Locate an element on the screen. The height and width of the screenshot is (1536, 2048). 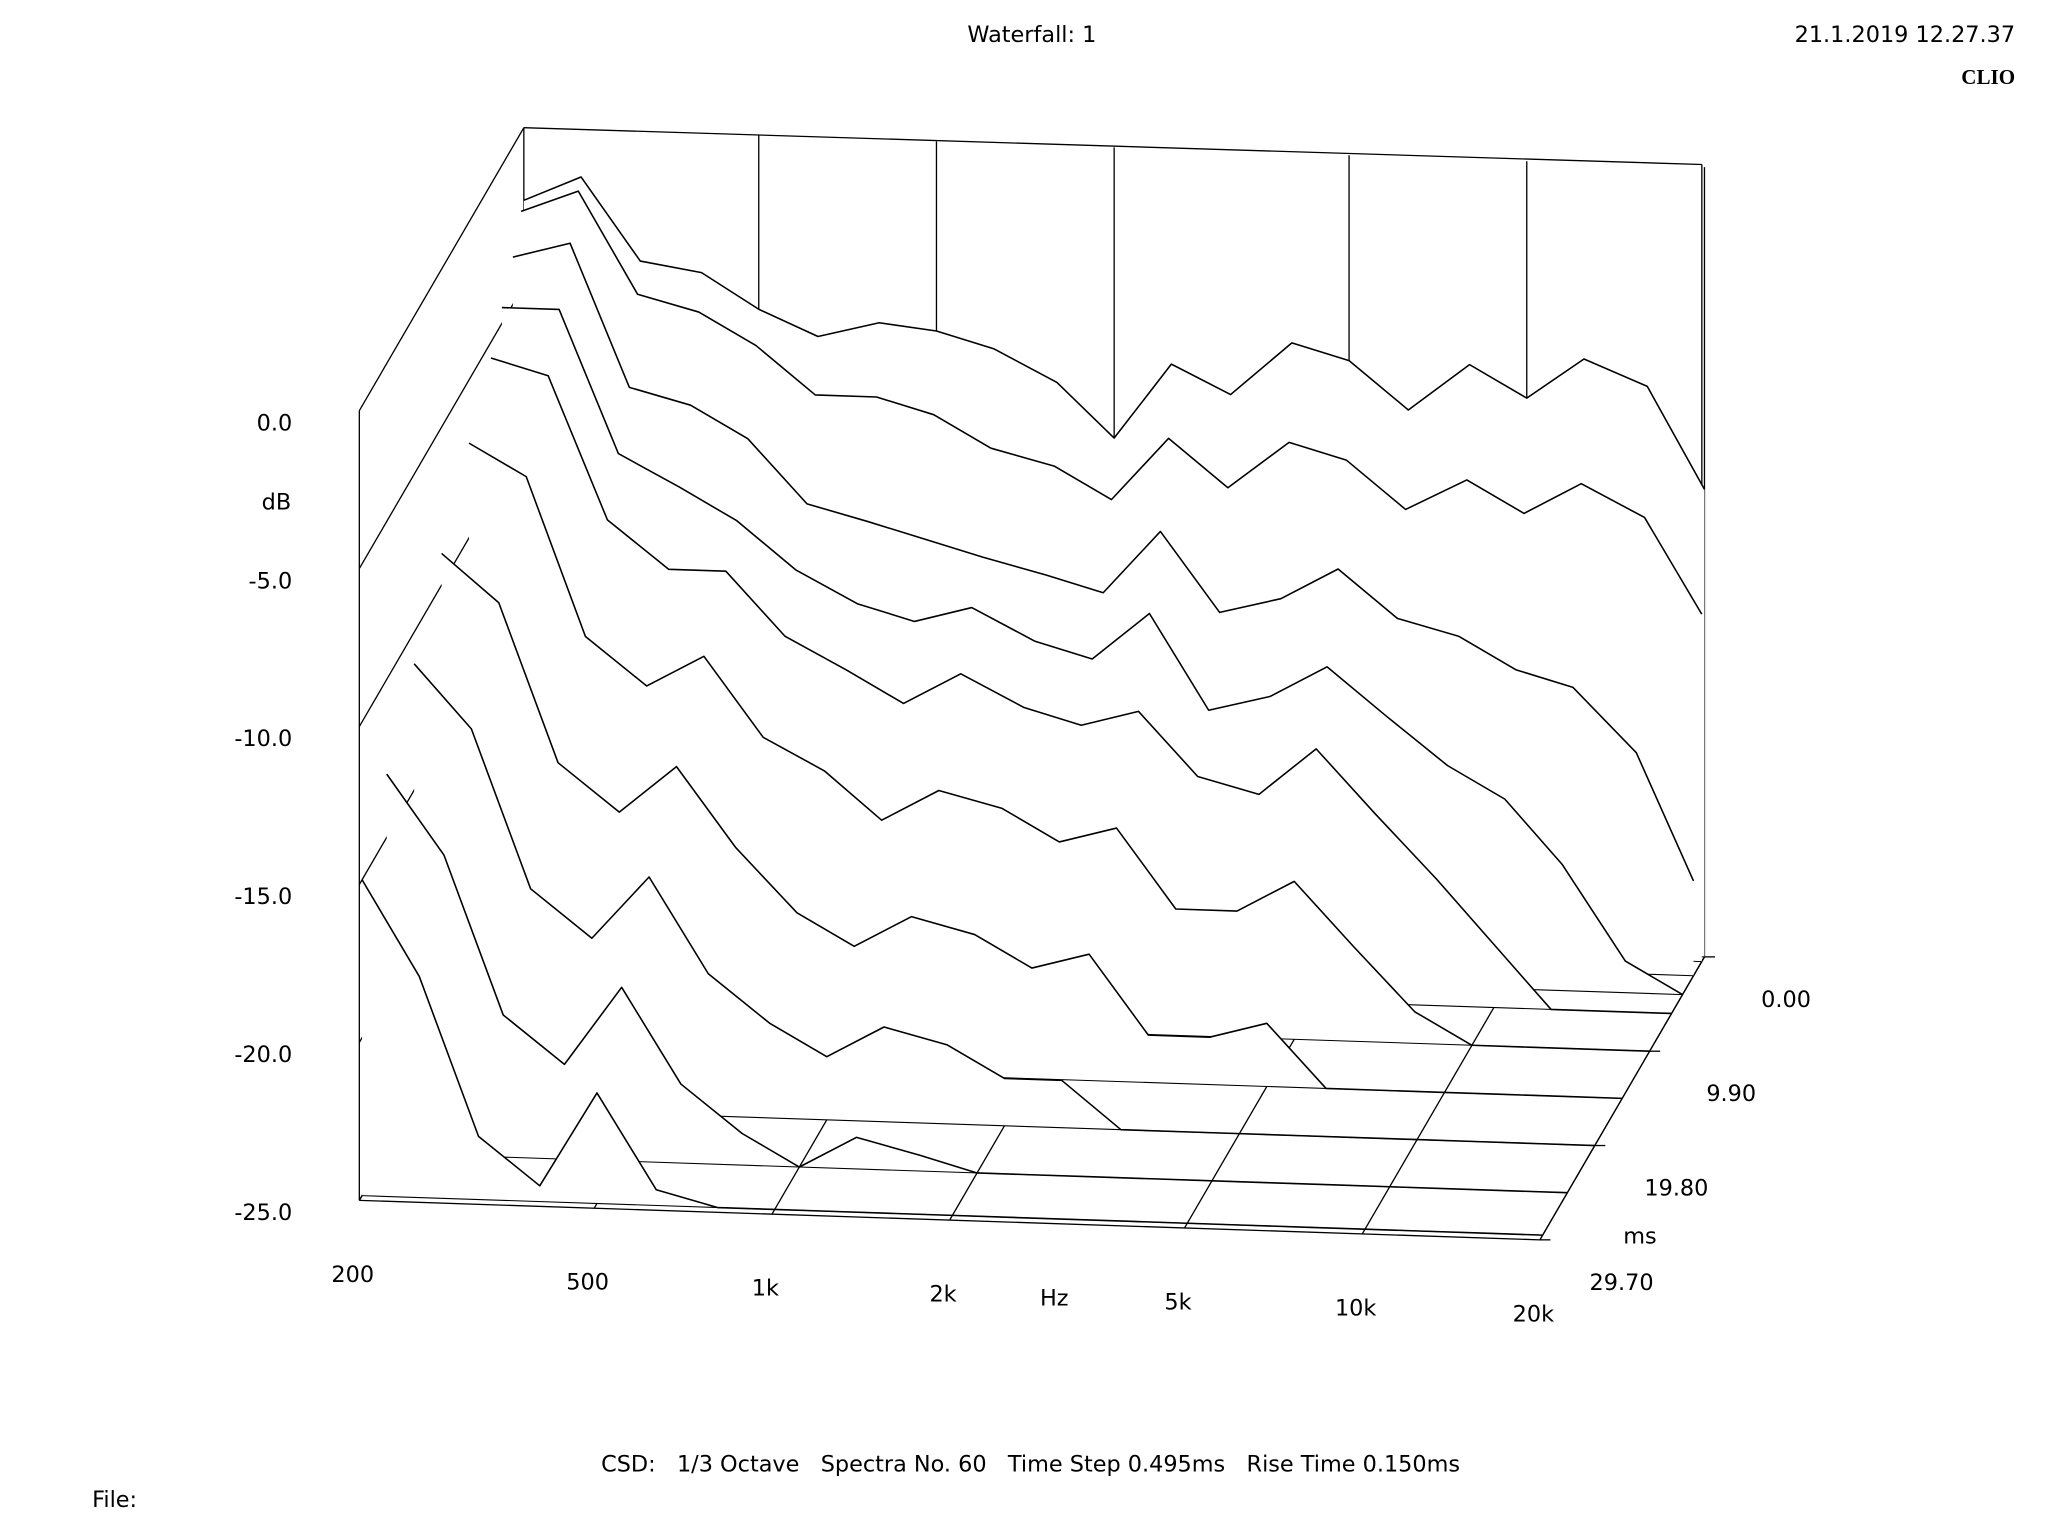
chart-title: Waterfall: 1 is located at coordinates (1031, 35).